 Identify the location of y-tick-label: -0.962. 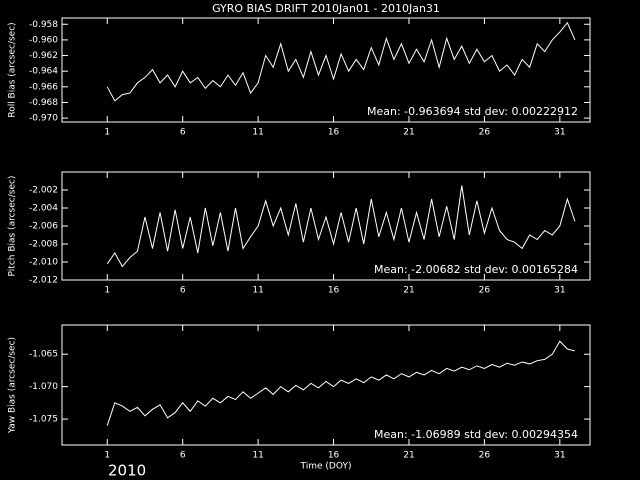
(43, 56).